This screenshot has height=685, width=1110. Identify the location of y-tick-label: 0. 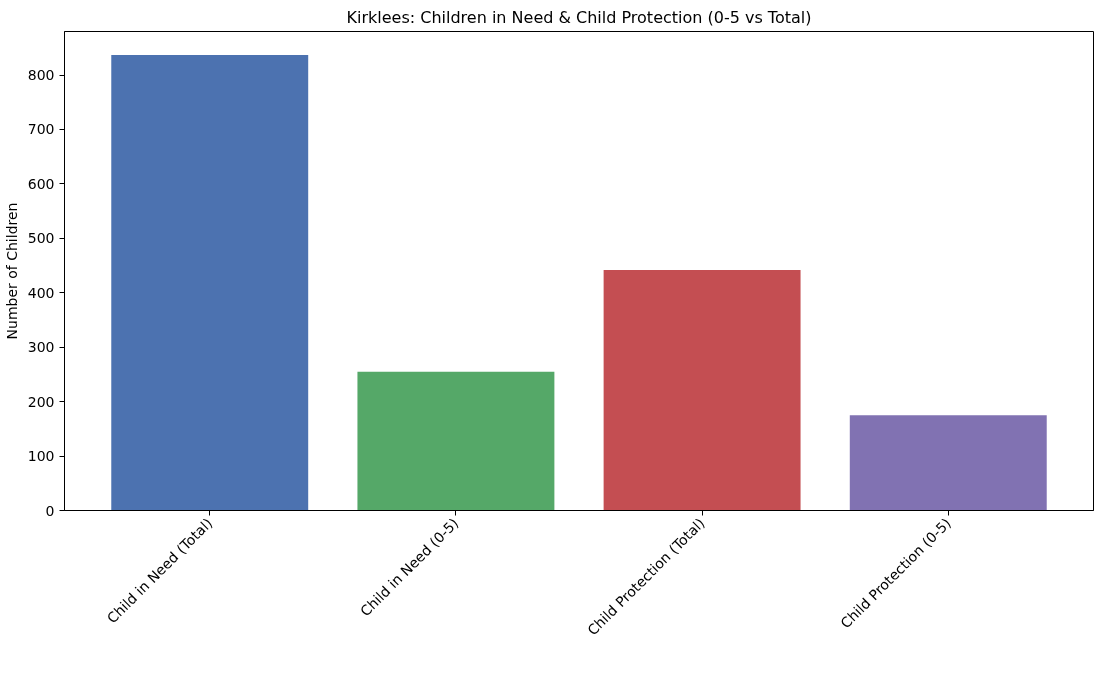
(50, 510).